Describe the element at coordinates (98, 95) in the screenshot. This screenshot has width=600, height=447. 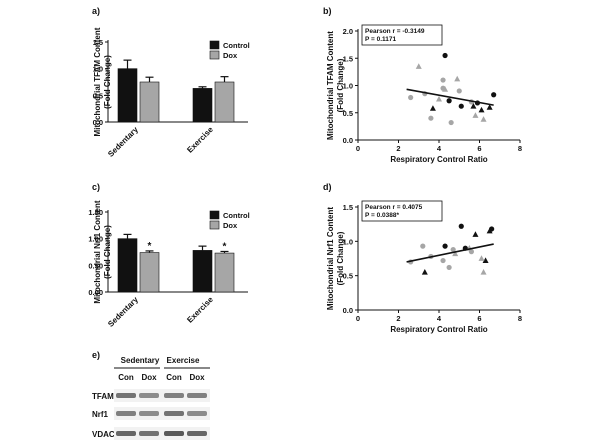
I see `y-tick-label: 0.5` at that location.